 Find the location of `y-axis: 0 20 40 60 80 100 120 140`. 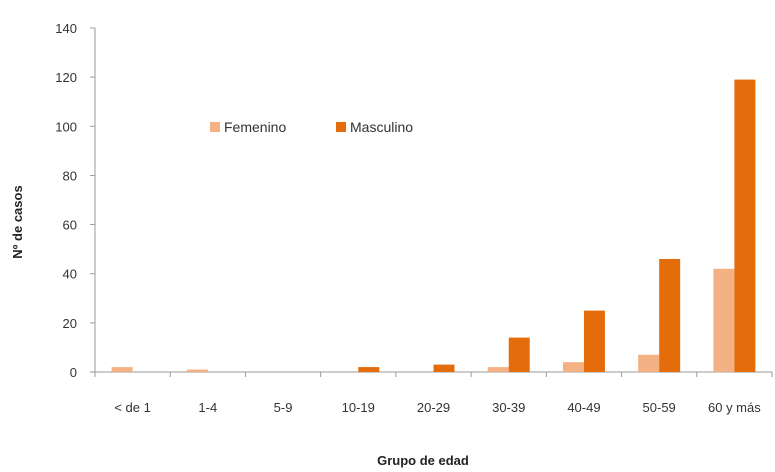

y-axis: 0 20 40 60 80 100 120 140 is located at coordinates (75, 200).